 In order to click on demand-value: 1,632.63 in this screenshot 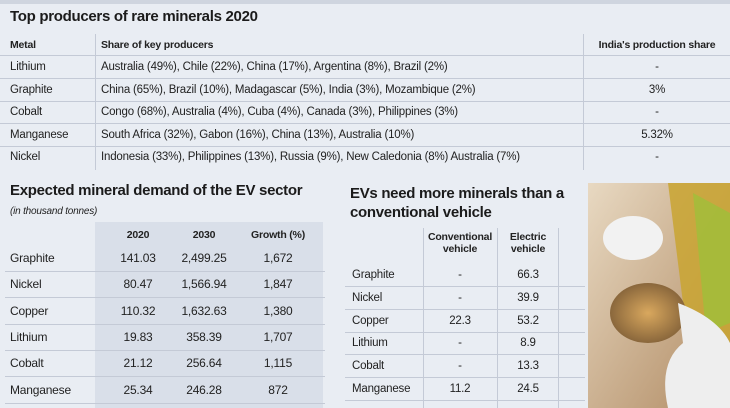, I will do `click(204, 310)`.